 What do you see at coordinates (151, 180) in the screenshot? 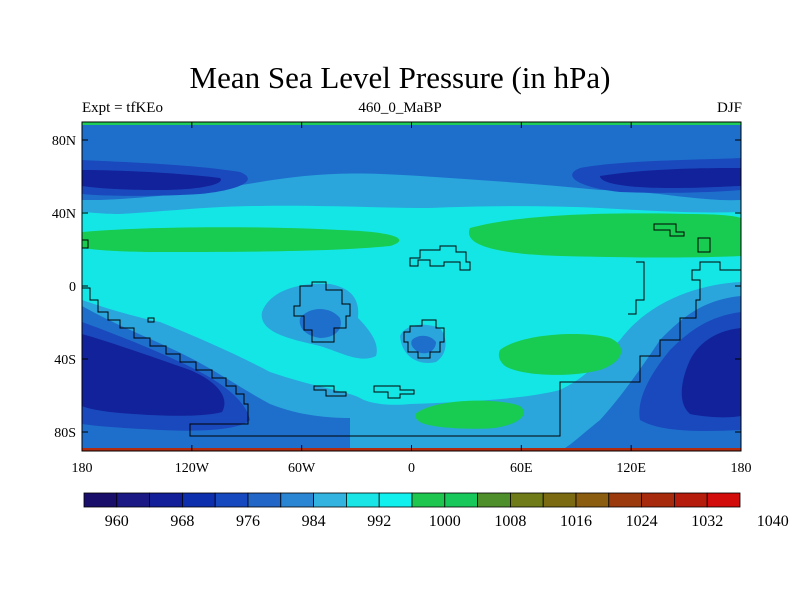
I see `north-core-west` at bounding box center [151, 180].